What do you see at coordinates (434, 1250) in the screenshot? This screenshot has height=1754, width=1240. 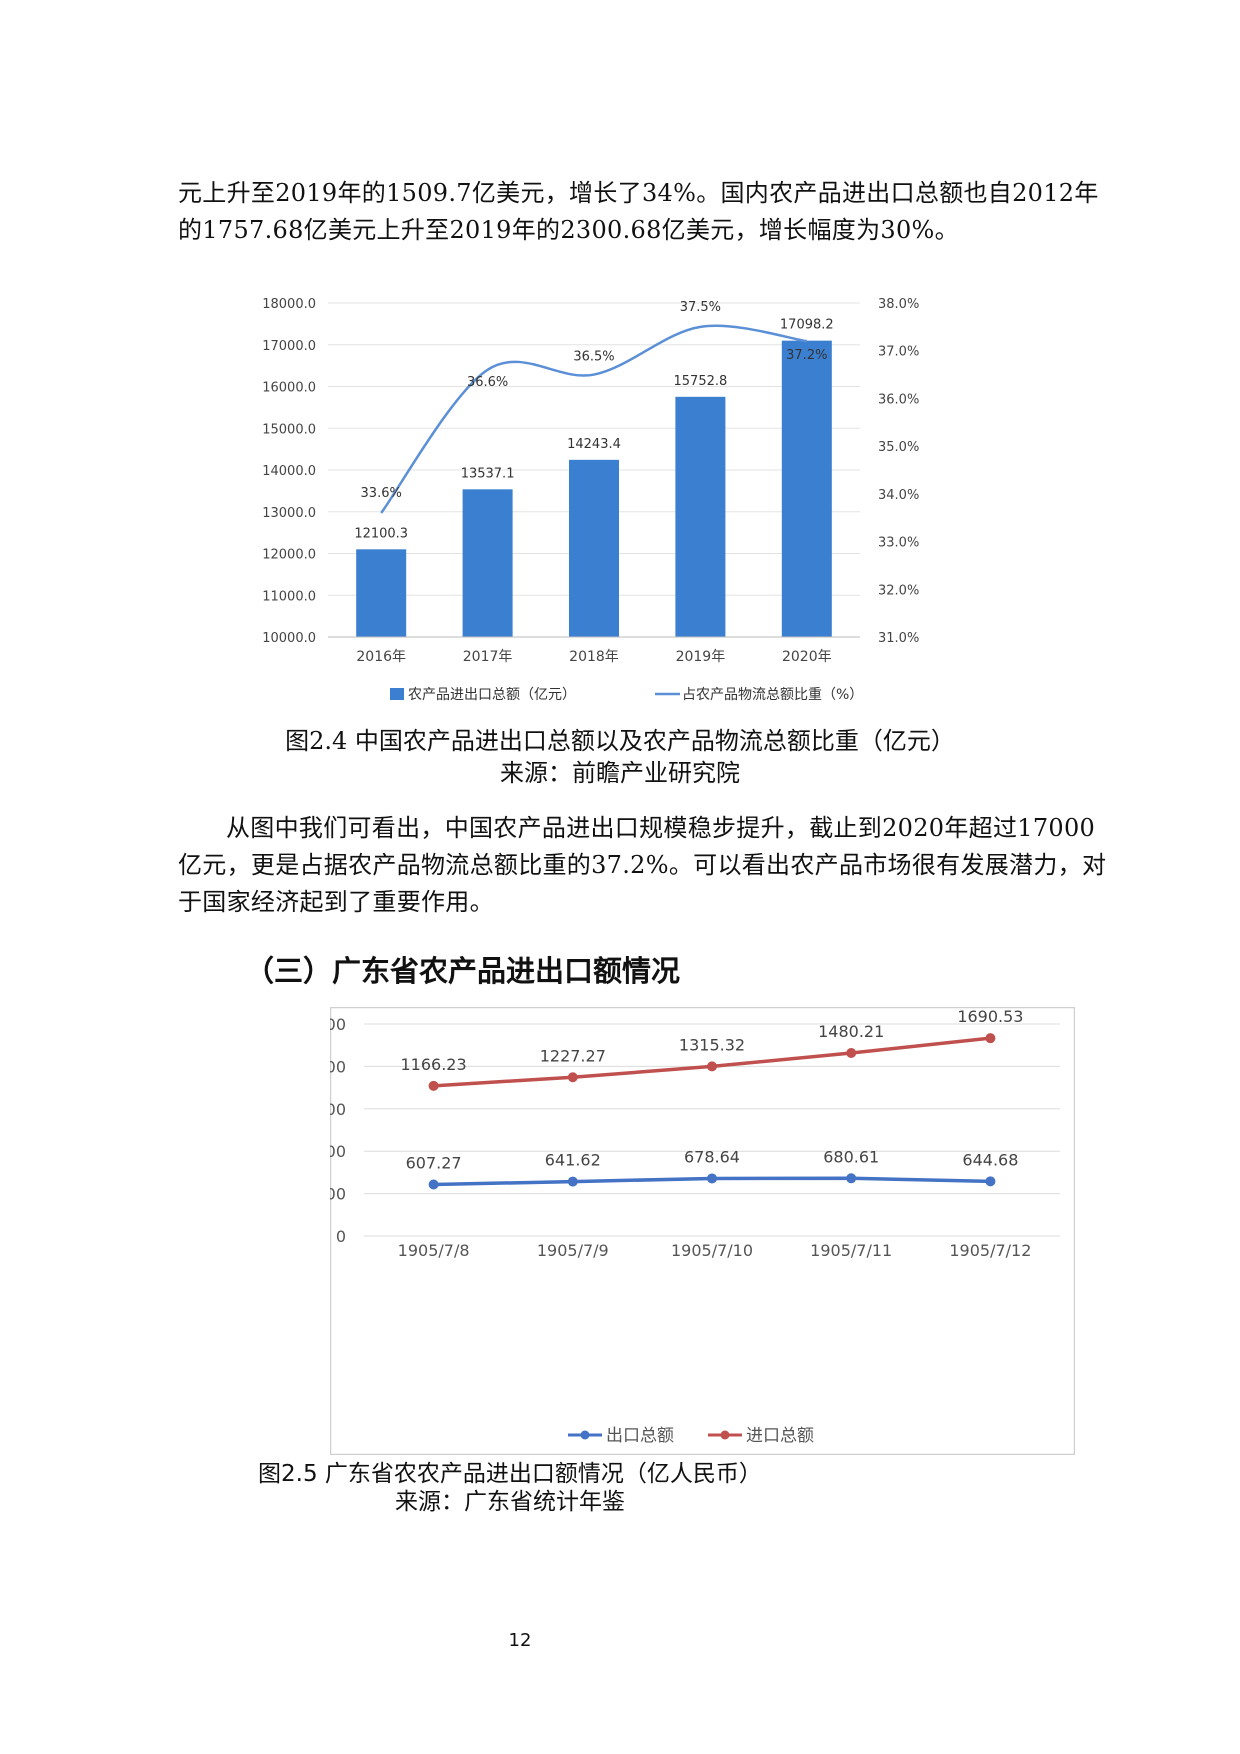 I see `chart2-x-tick: 1905/7/8` at bounding box center [434, 1250].